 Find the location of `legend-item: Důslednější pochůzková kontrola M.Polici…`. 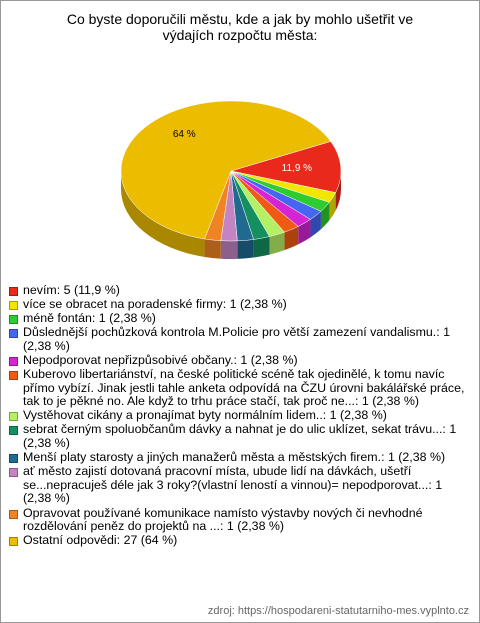

legend-item: Důslednější pochůzková kontrola M.Polici… is located at coordinates (240, 339).